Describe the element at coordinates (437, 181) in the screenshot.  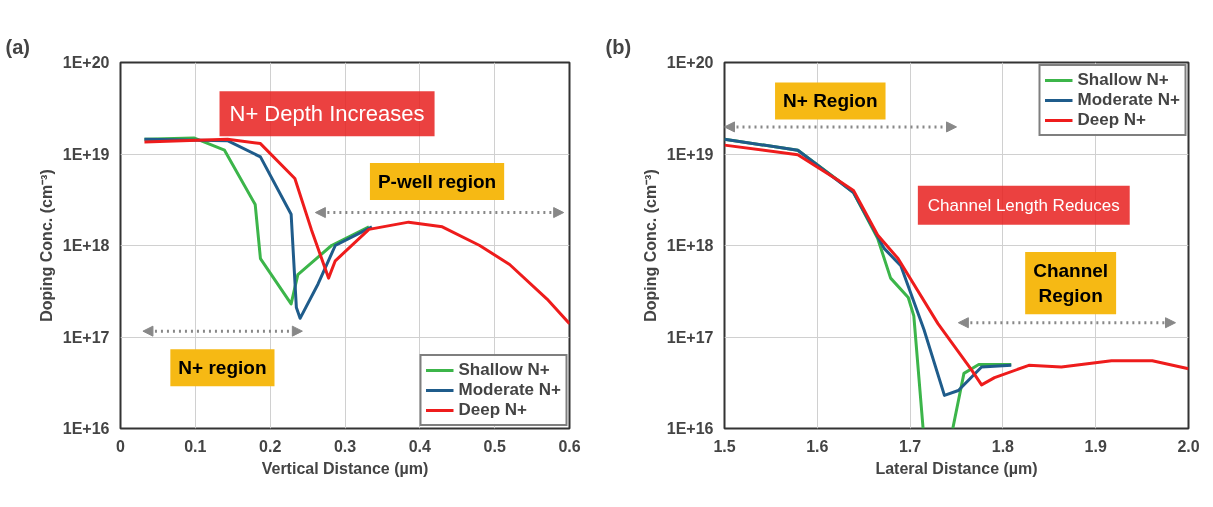
I see `annotation: P-well region` at that location.